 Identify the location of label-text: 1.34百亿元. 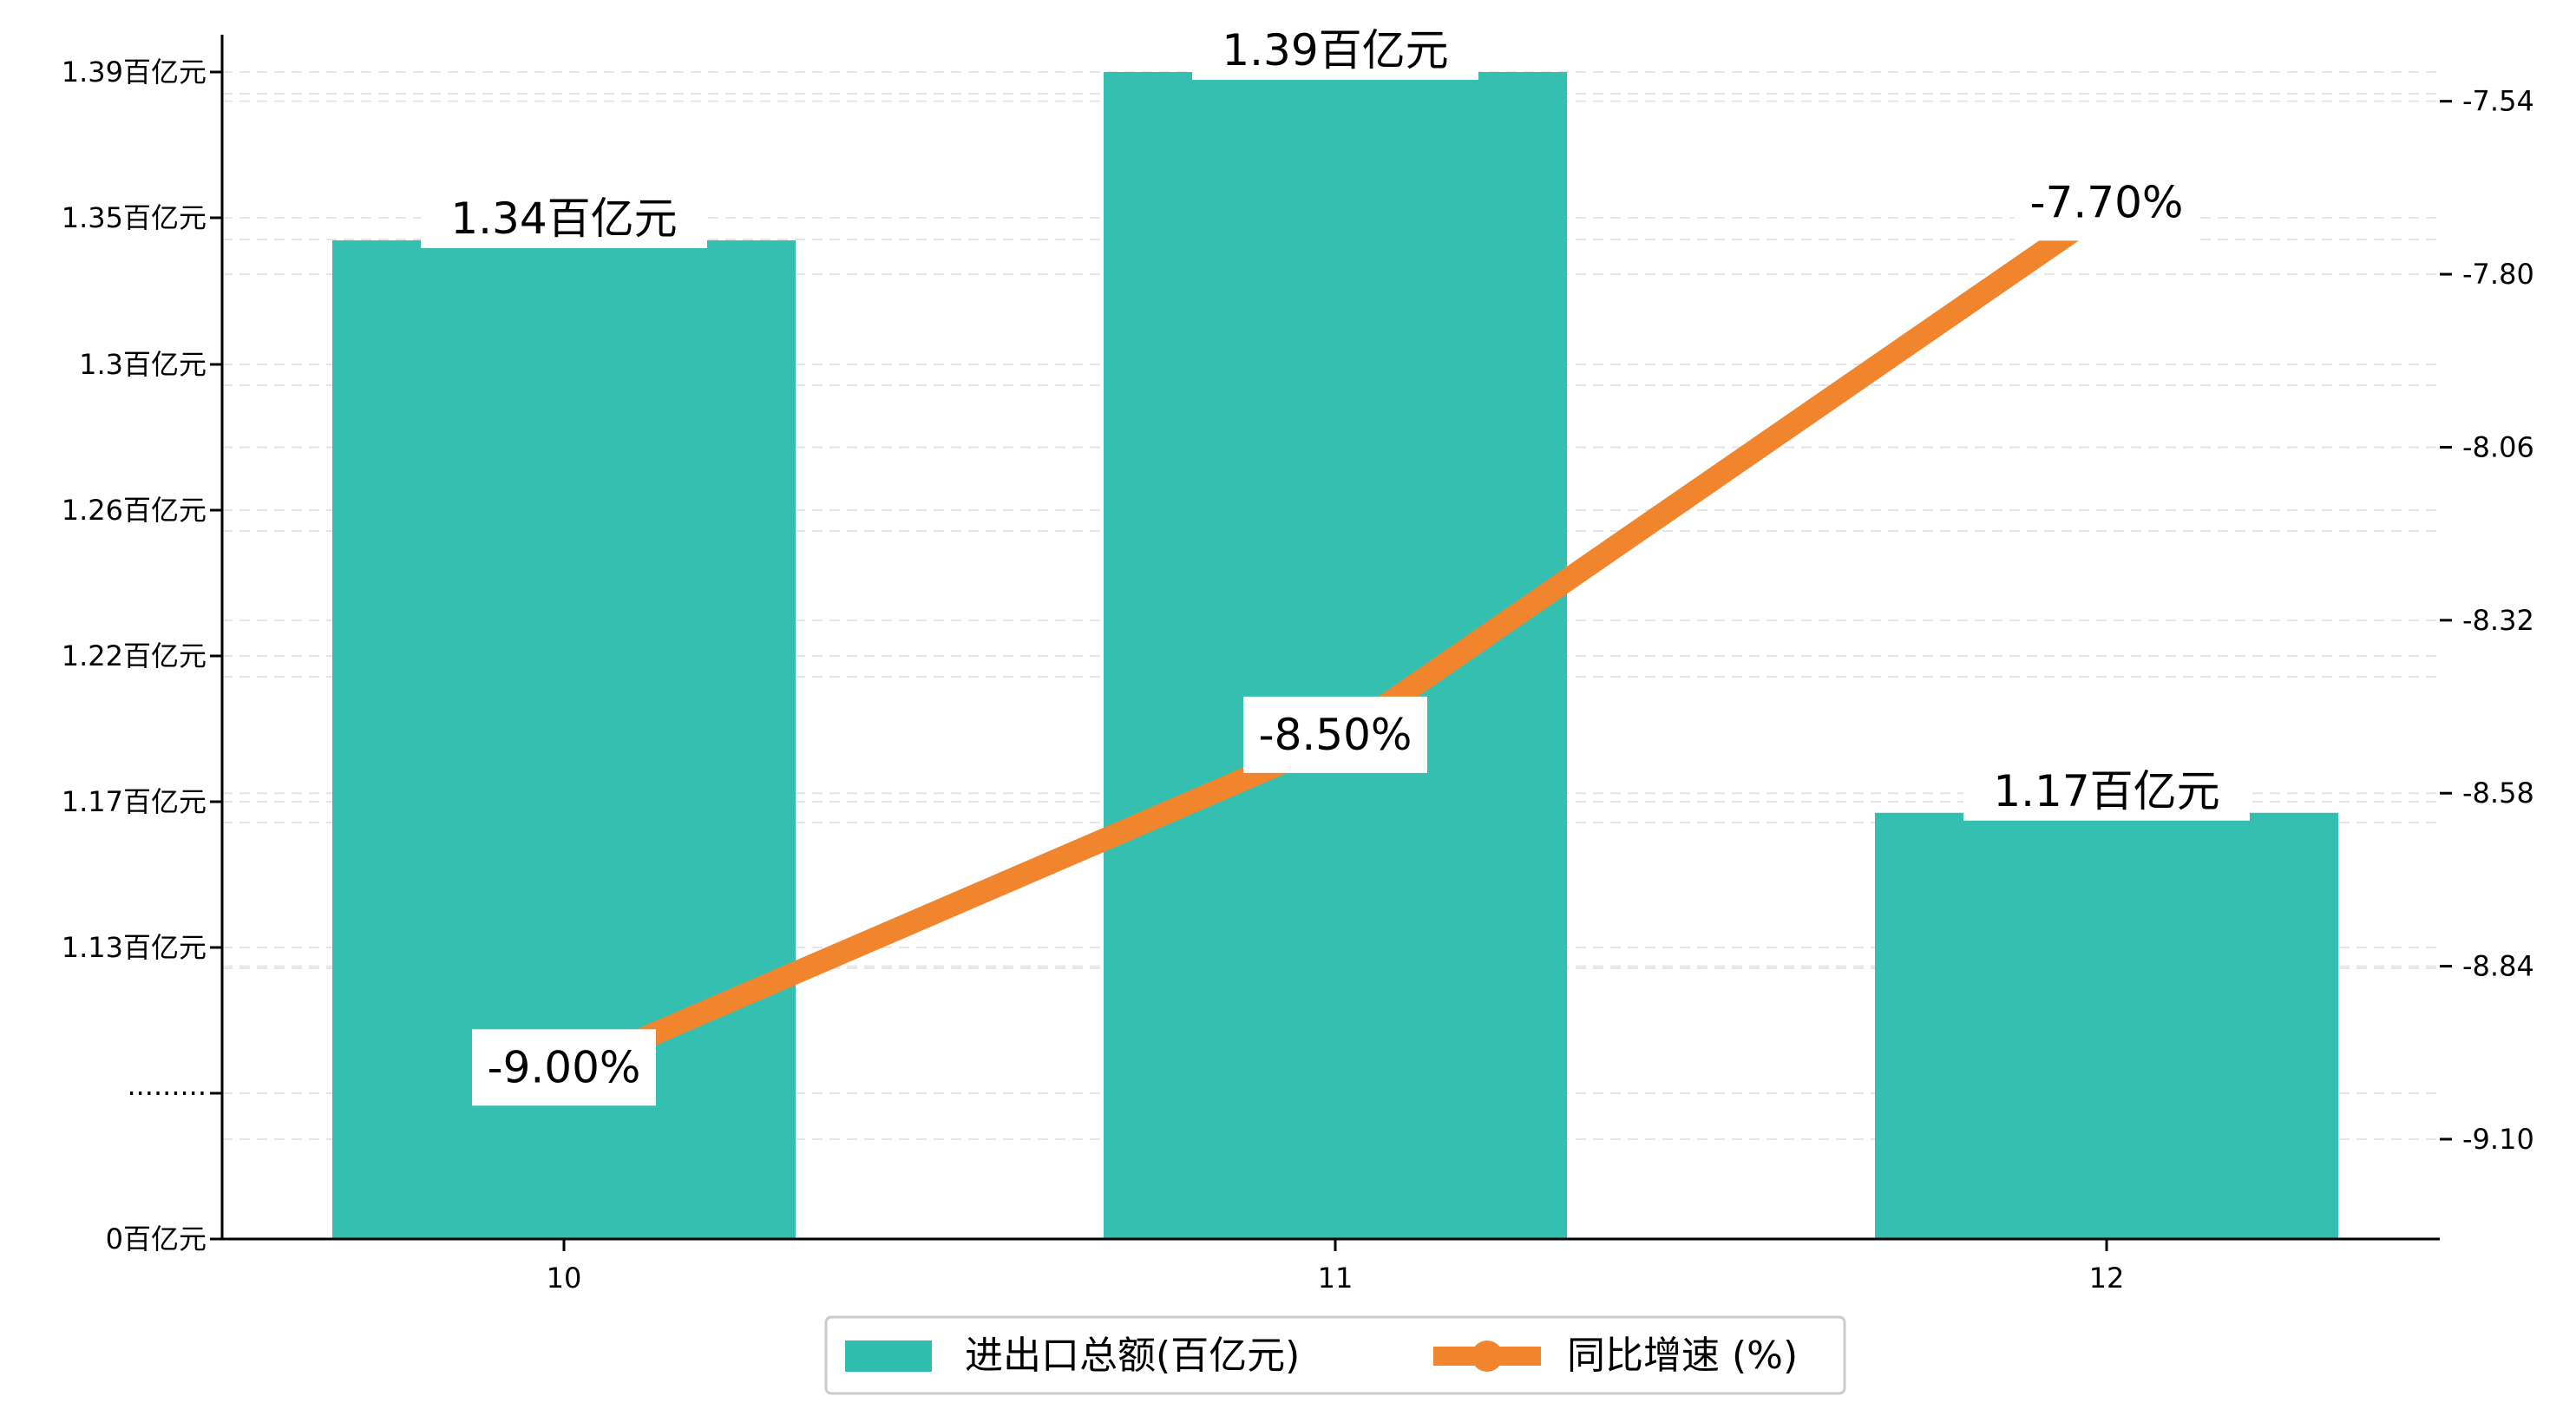
(563, 218).